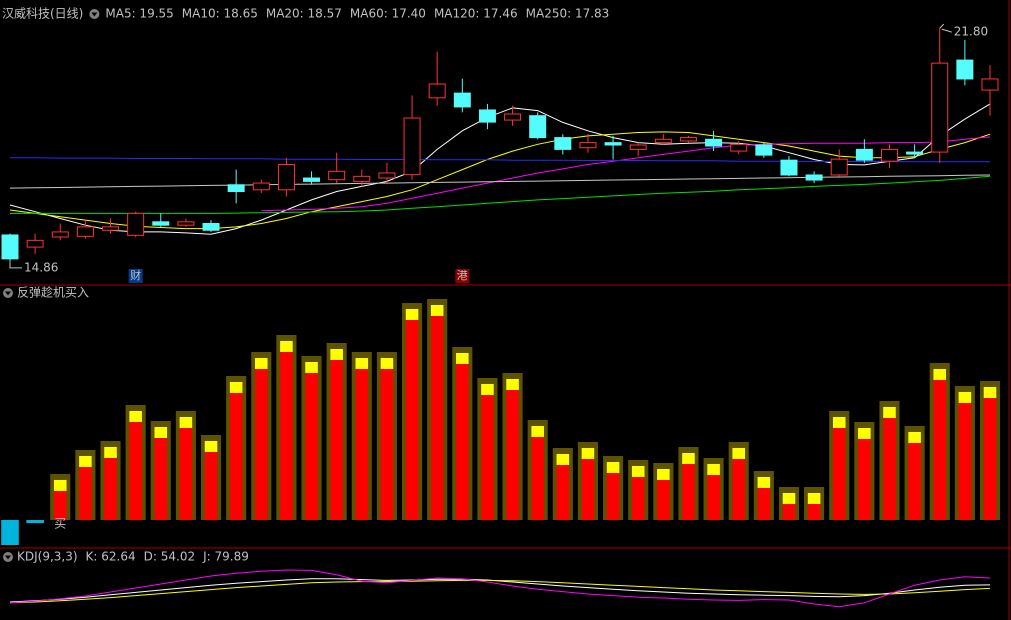  Describe the element at coordinates (225, 557) in the screenshot. I see `legend-entry: J: 79.89` at that location.